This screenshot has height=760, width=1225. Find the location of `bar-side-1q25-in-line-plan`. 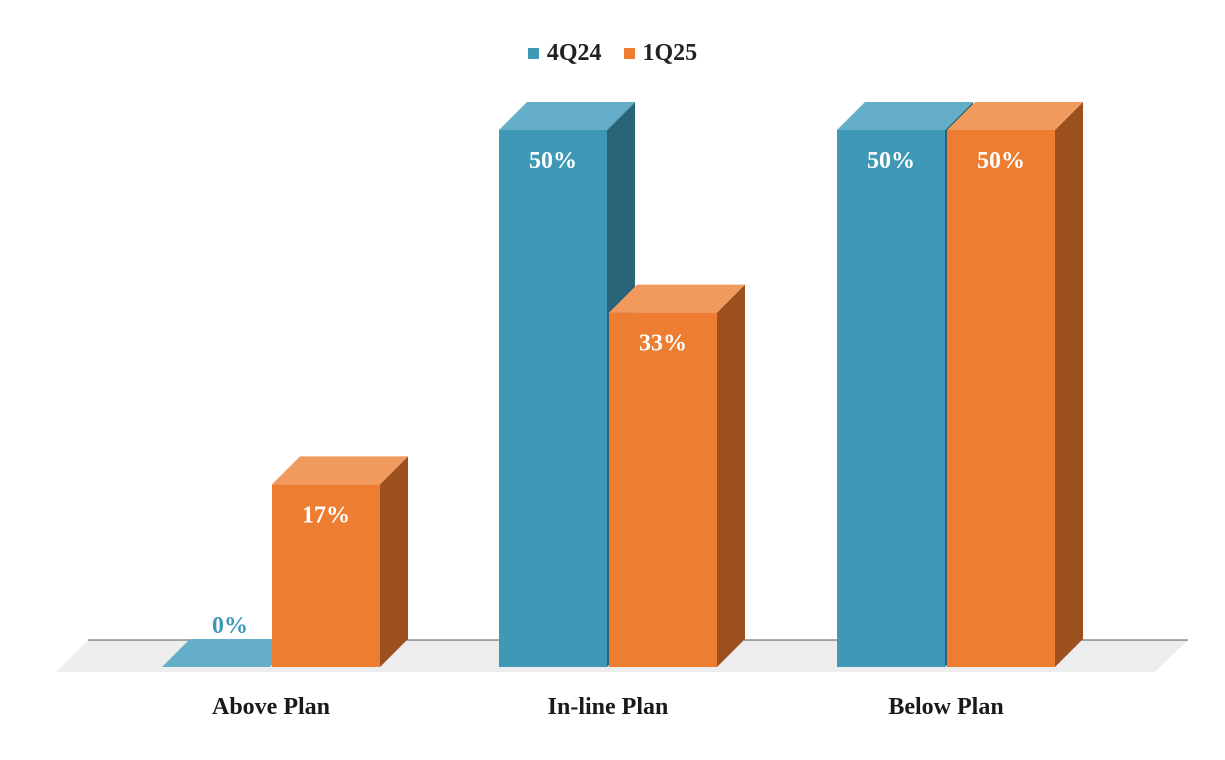

bar-side-1q25-in-line-plan is located at coordinates (731, 475).